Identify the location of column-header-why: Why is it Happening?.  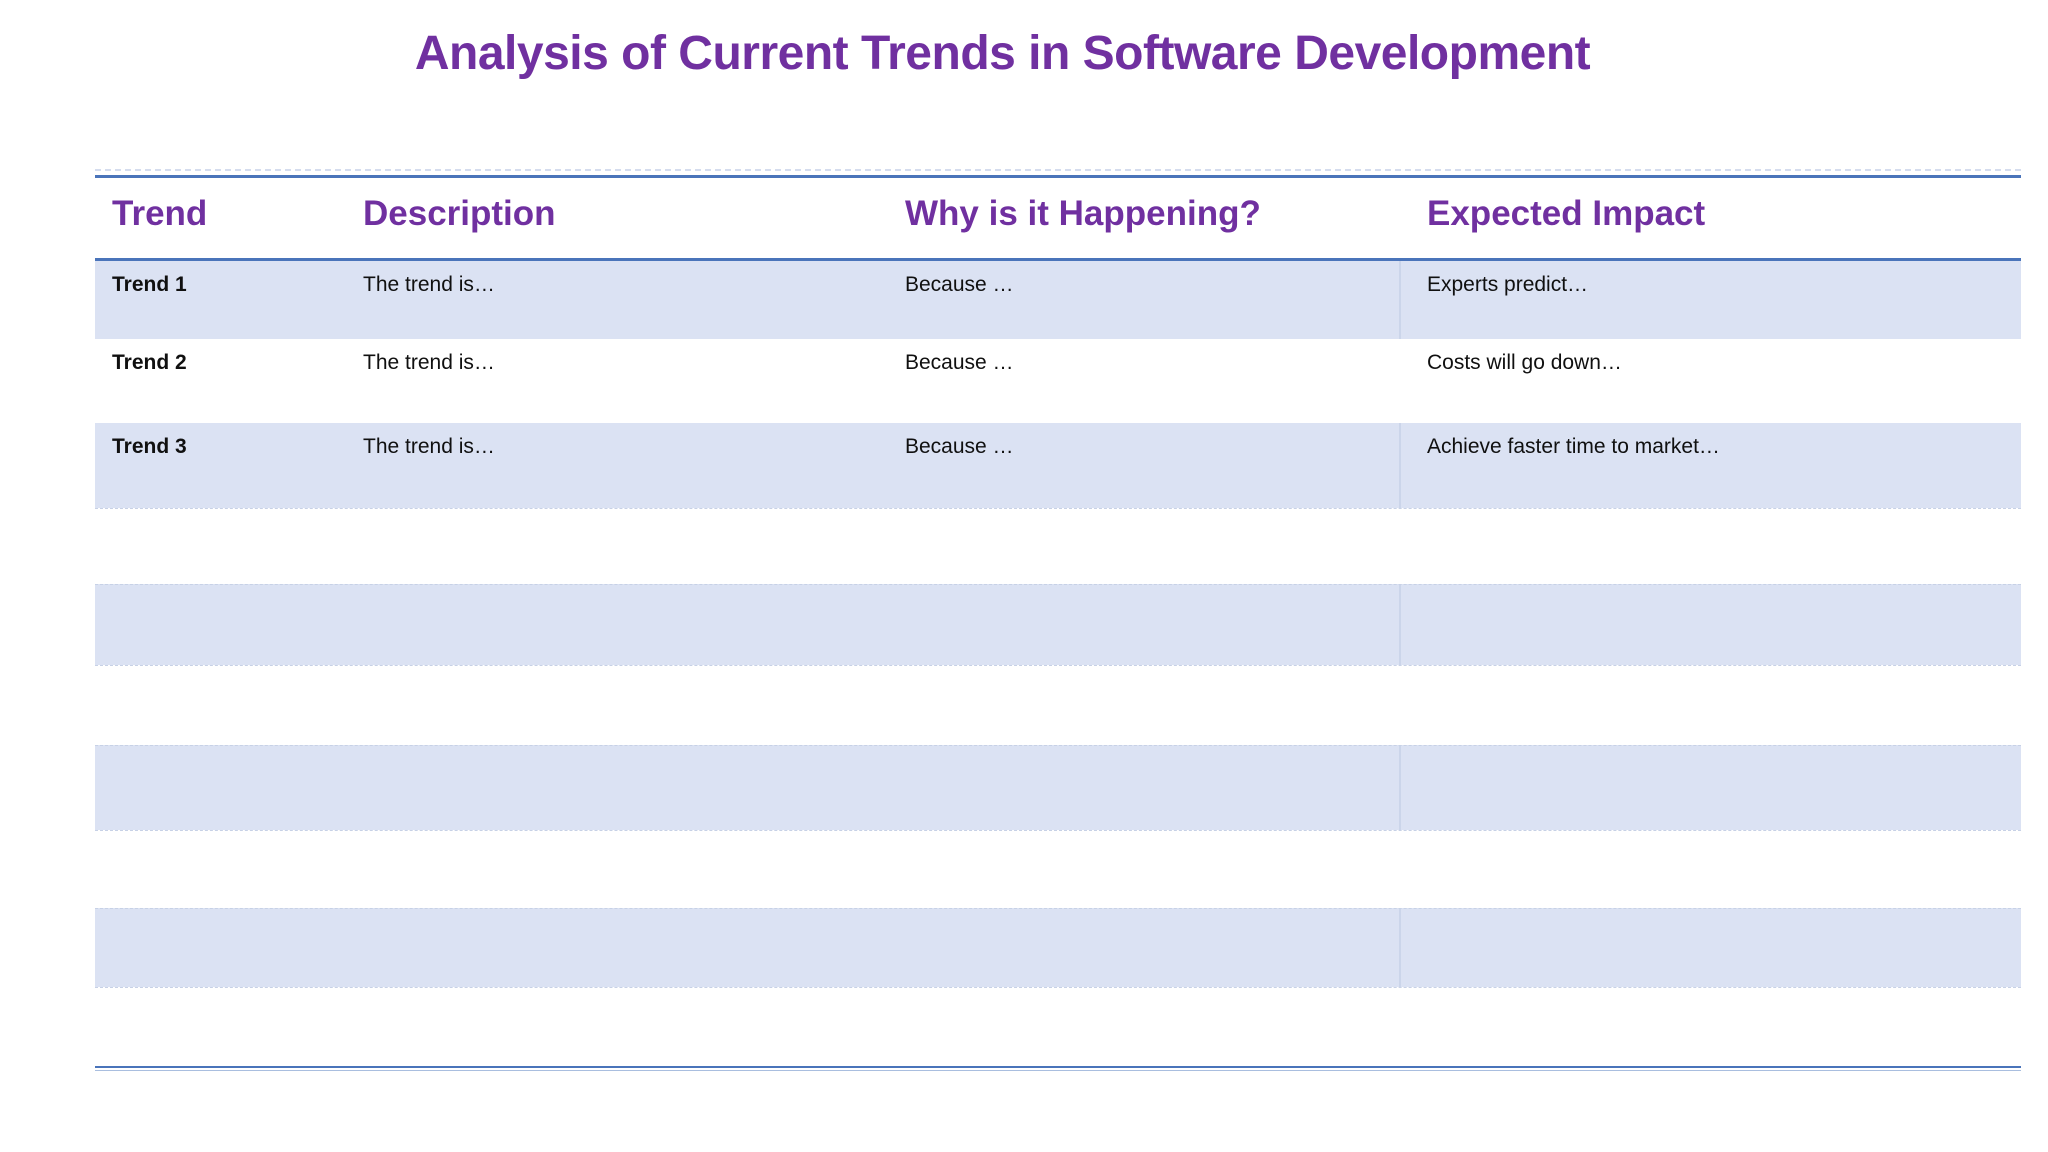
(1083, 213).